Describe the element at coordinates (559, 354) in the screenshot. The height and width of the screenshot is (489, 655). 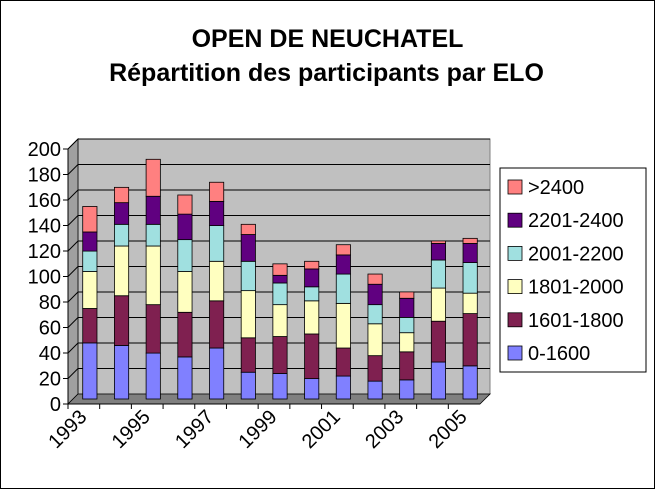
I see `legend-label: 0-1600` at that location.